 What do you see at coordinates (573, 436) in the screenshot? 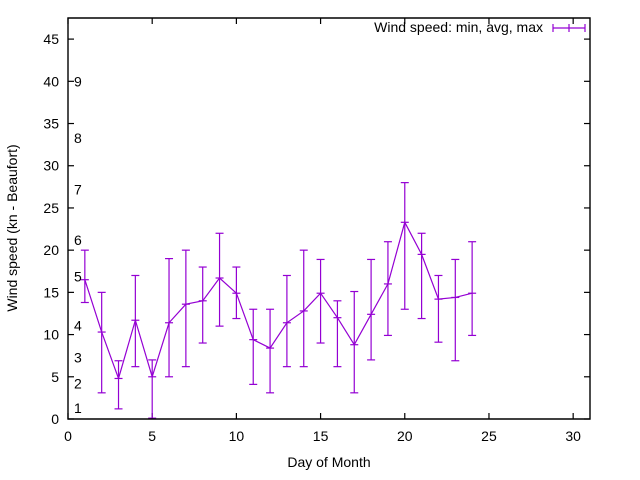
I see `x-tick-label: 30` at bounding box center [573, 436].